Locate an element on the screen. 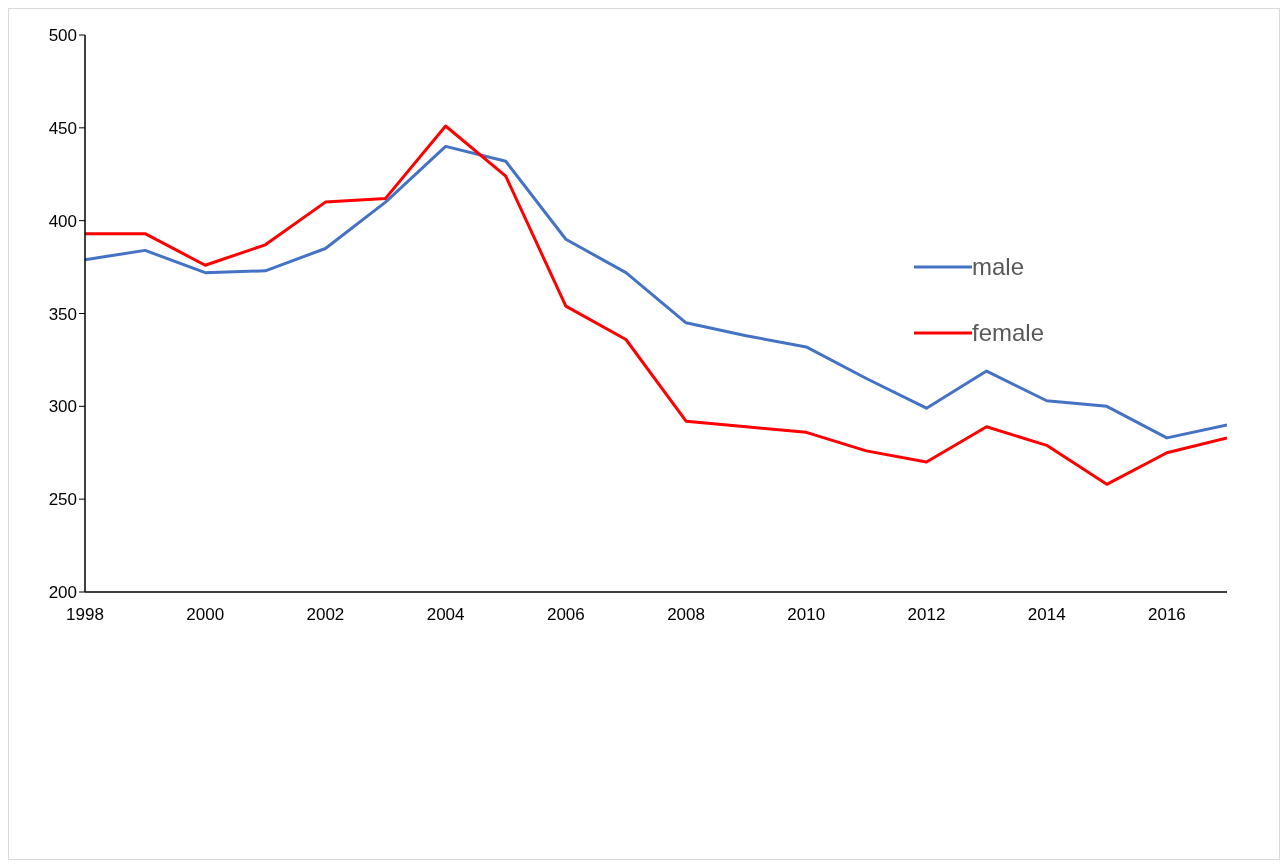  y-tick-label: 500 is located at coordinates (62, 36).